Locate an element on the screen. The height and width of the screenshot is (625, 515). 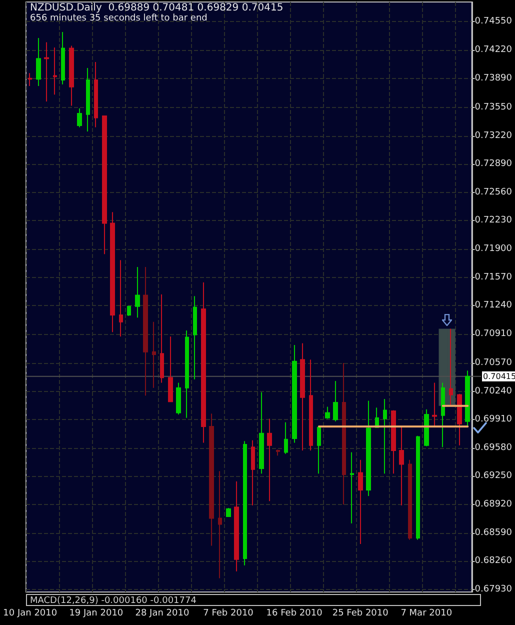
x-tick-label: 7 Mar 2010 is located at coordinates (426, 613).